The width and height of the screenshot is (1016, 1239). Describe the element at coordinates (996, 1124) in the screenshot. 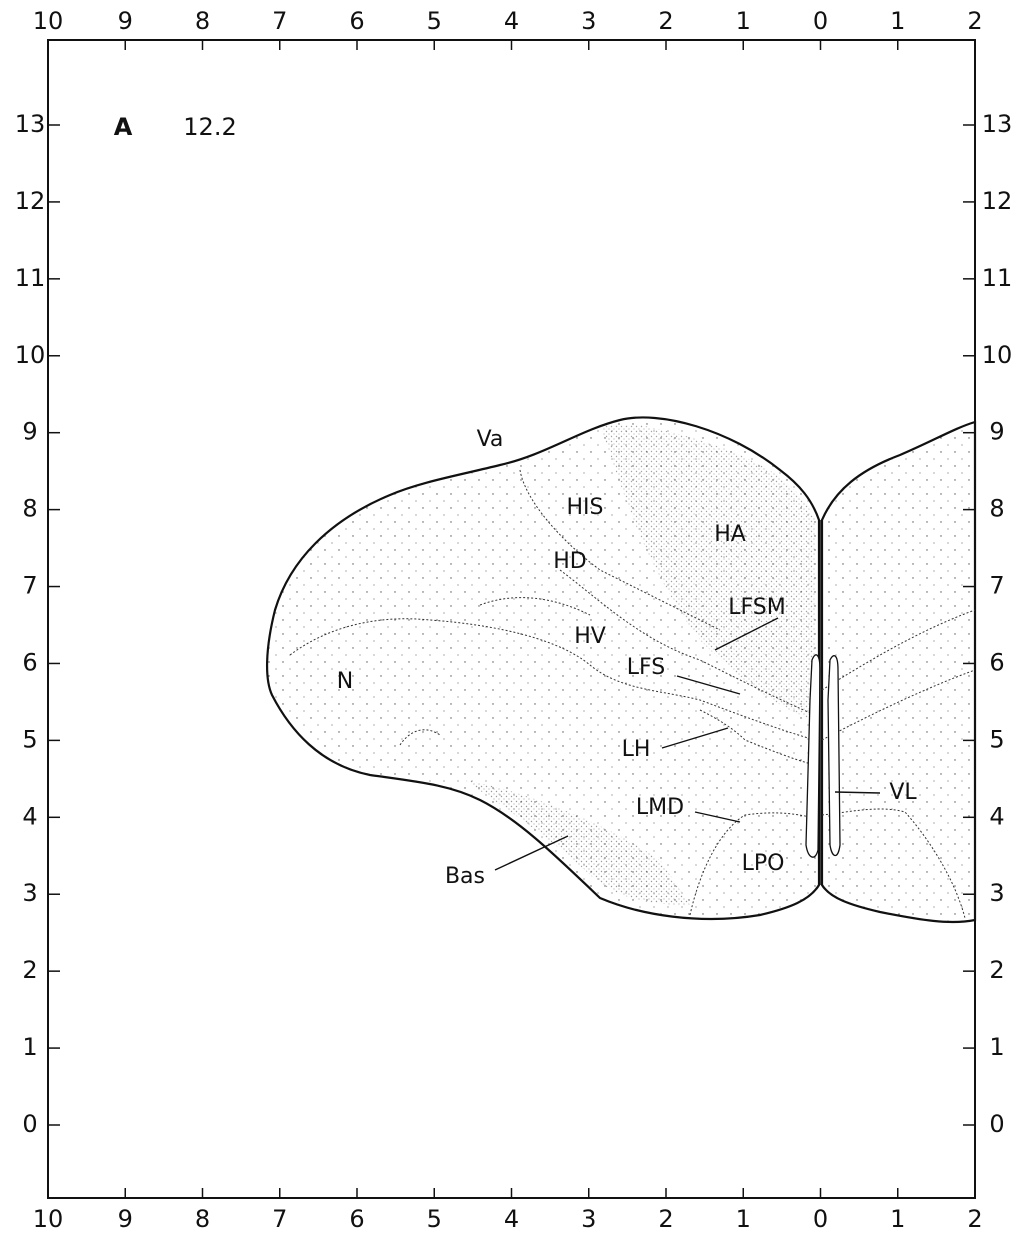

I see `right-axis-label: 0` at that location.